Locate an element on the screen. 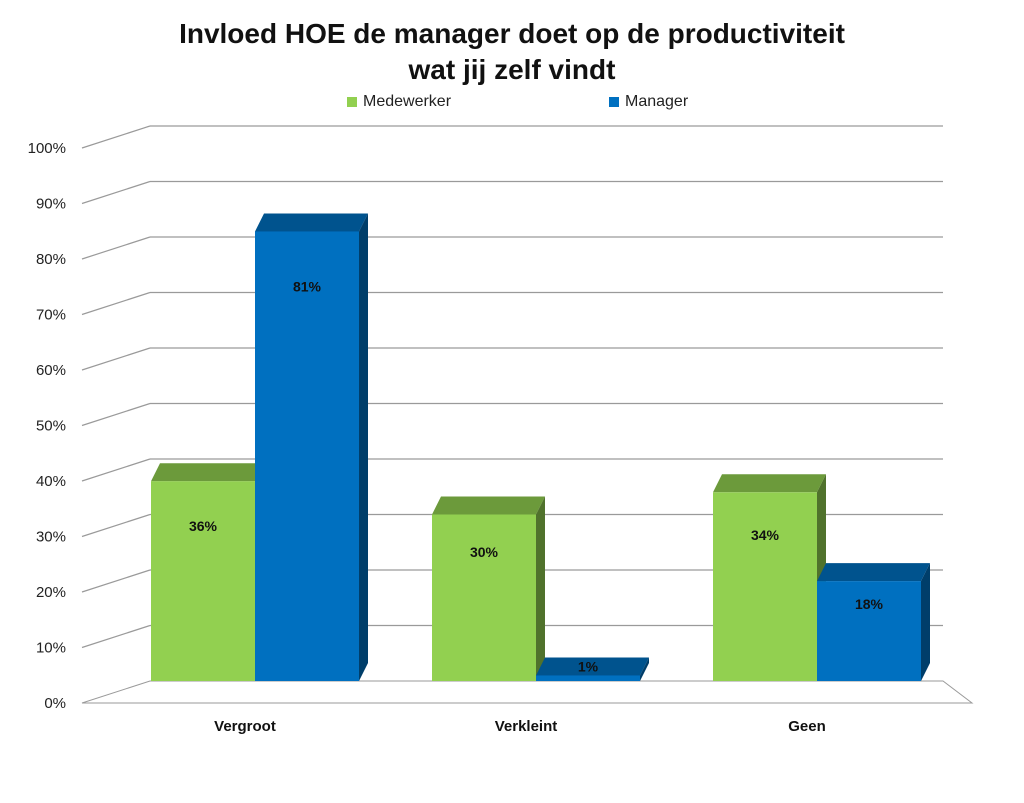  data-label-manager: 1% is located at coordinates (588, 666).